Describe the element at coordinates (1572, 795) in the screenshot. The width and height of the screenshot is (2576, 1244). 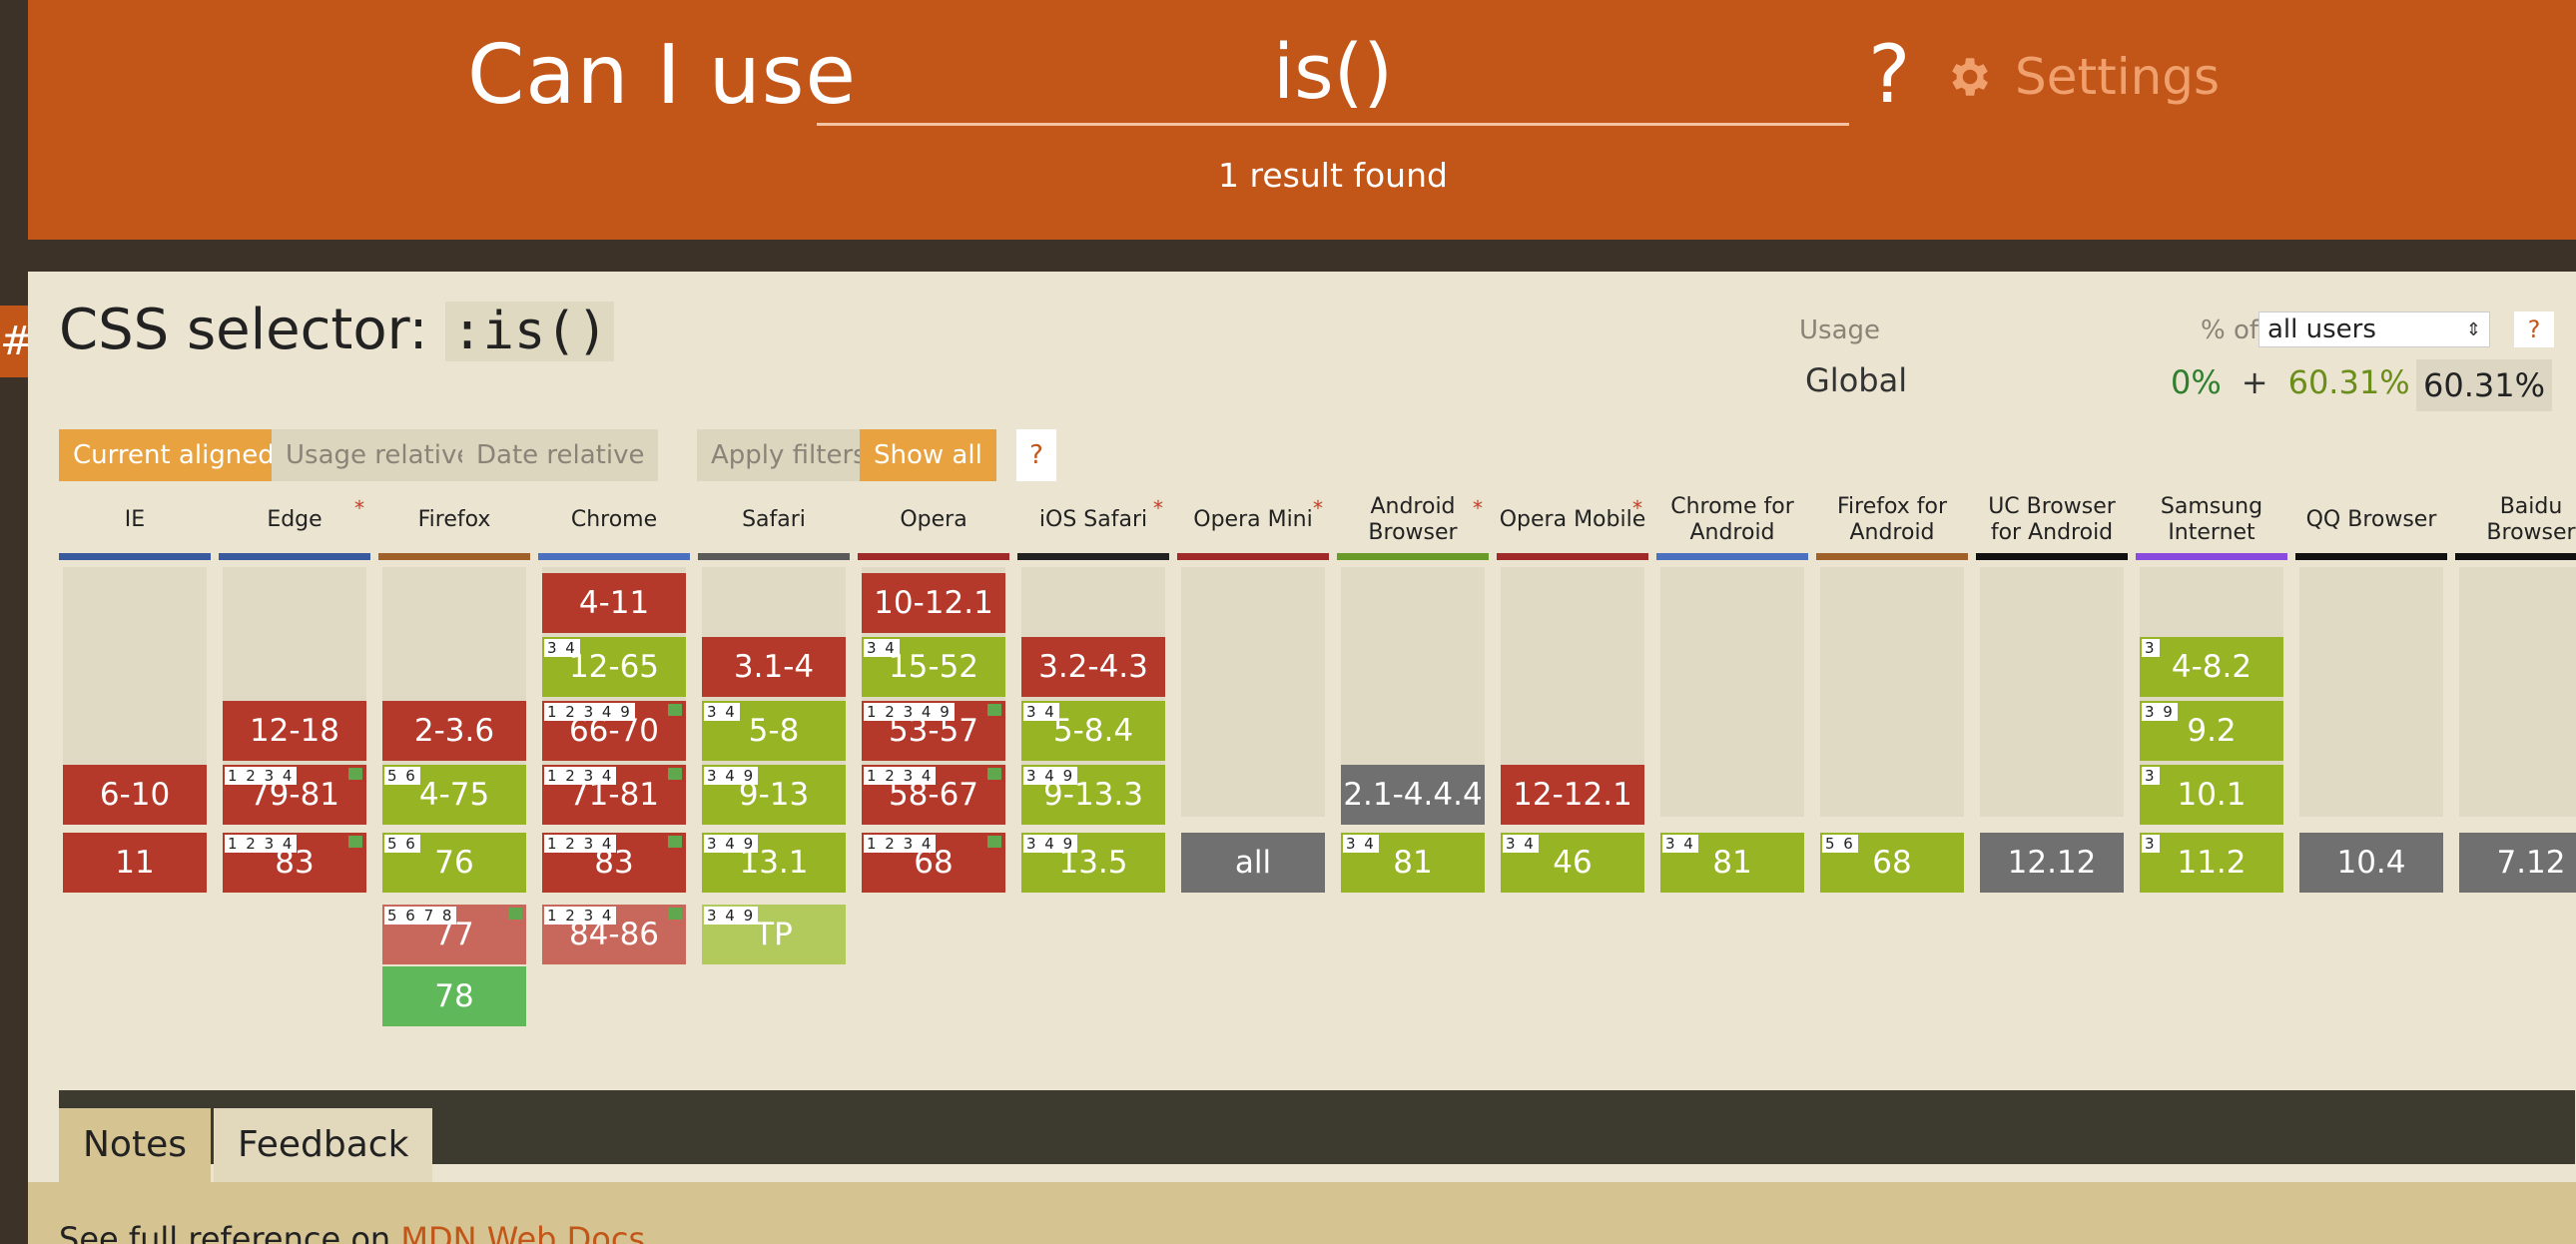
I see `version-cell: 12-12.1` at that location.